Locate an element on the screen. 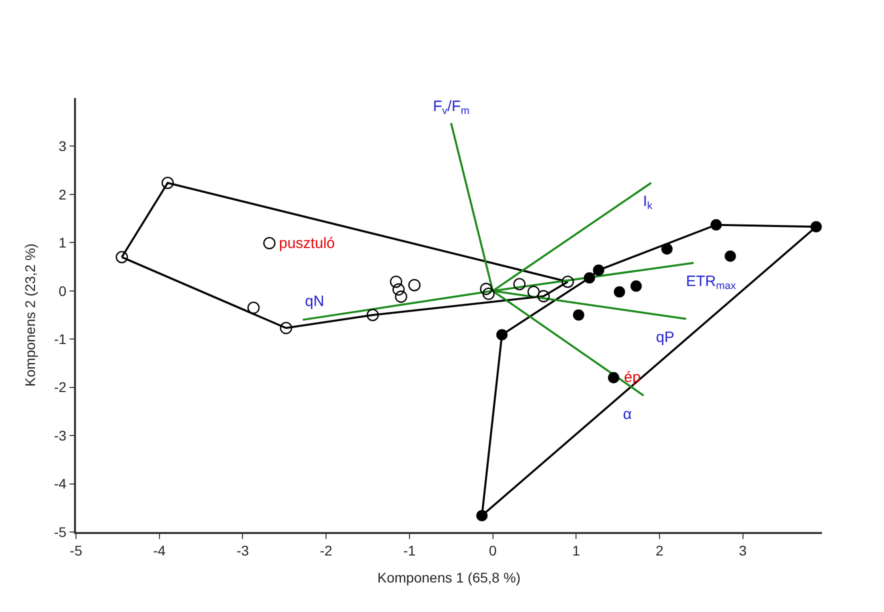 The image size is (884, 612). y-tick-label: -5 is located at coordinates (60, 532).